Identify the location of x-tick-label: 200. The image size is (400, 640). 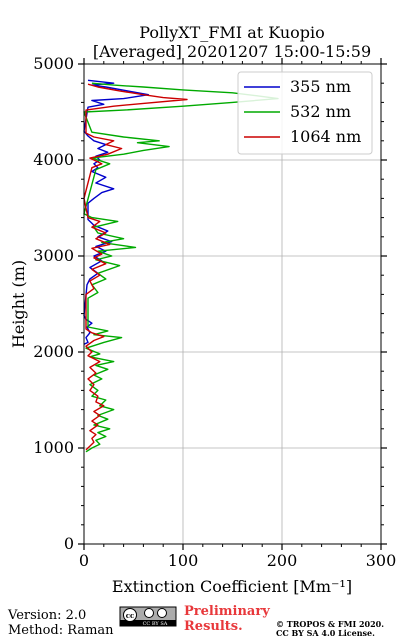
(282, 560).